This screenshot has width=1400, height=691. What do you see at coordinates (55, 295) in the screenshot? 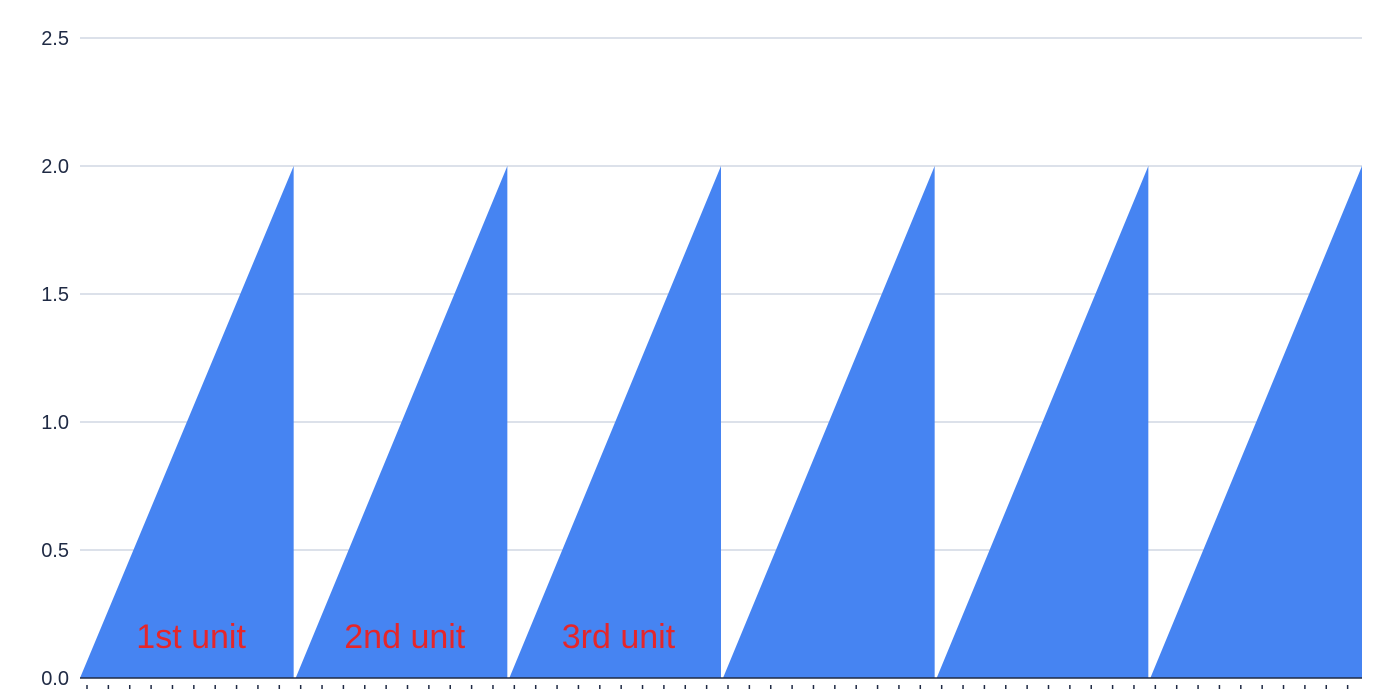
I see `y-tick-label: 1.5` at bounding box center [55, 295].